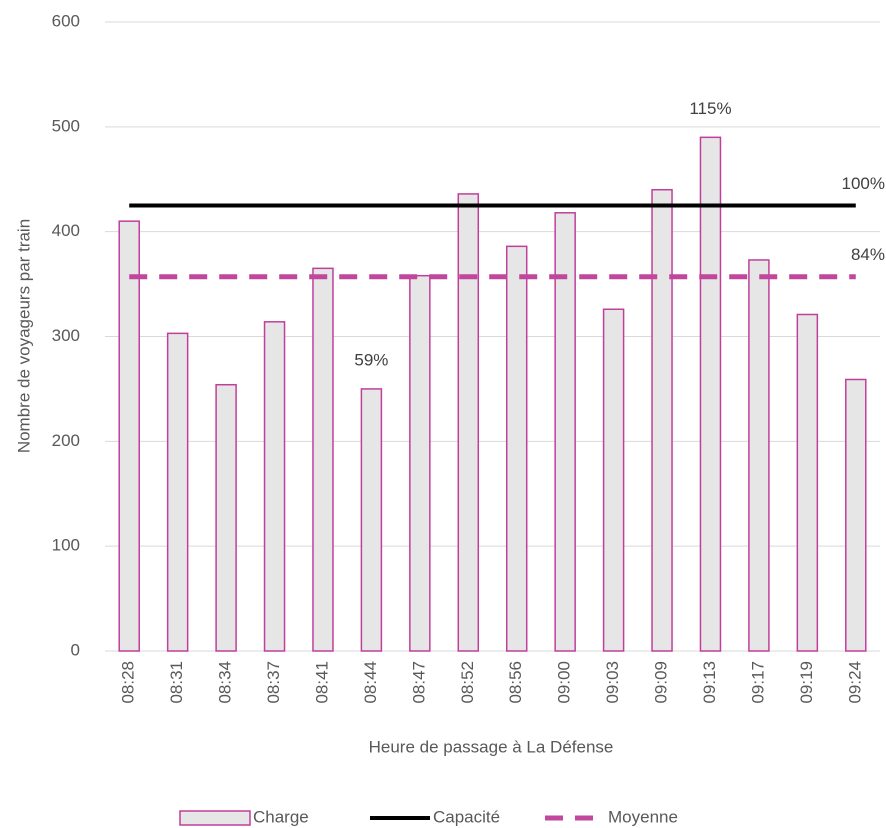 The height and width of the screenshot is (828, 886). What do you see at coordinates (868, 254) in the screenshot?
I see `data-label: 84%` at bounding box center [868, 254].